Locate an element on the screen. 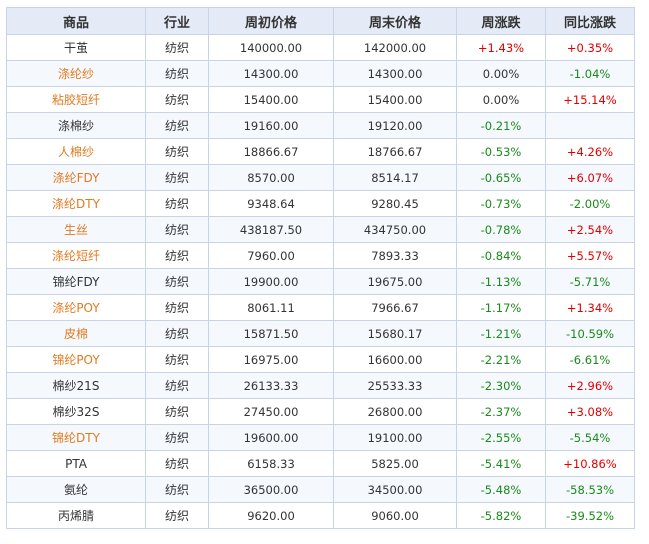 The width and height of the screenshot is (649, 544). start-price-cell: 19160.00 is located at coordinates (271, 125).